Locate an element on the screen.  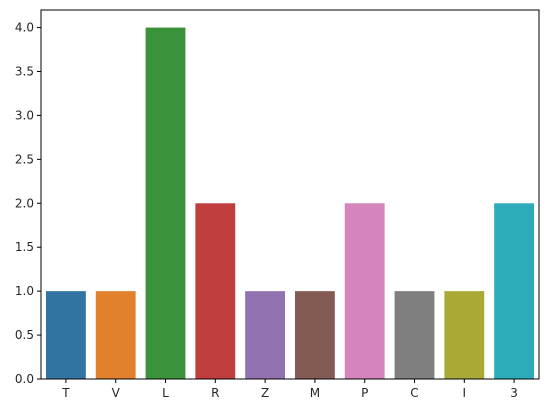
x-tick-label-R: R is located at coordinates (215, 393).